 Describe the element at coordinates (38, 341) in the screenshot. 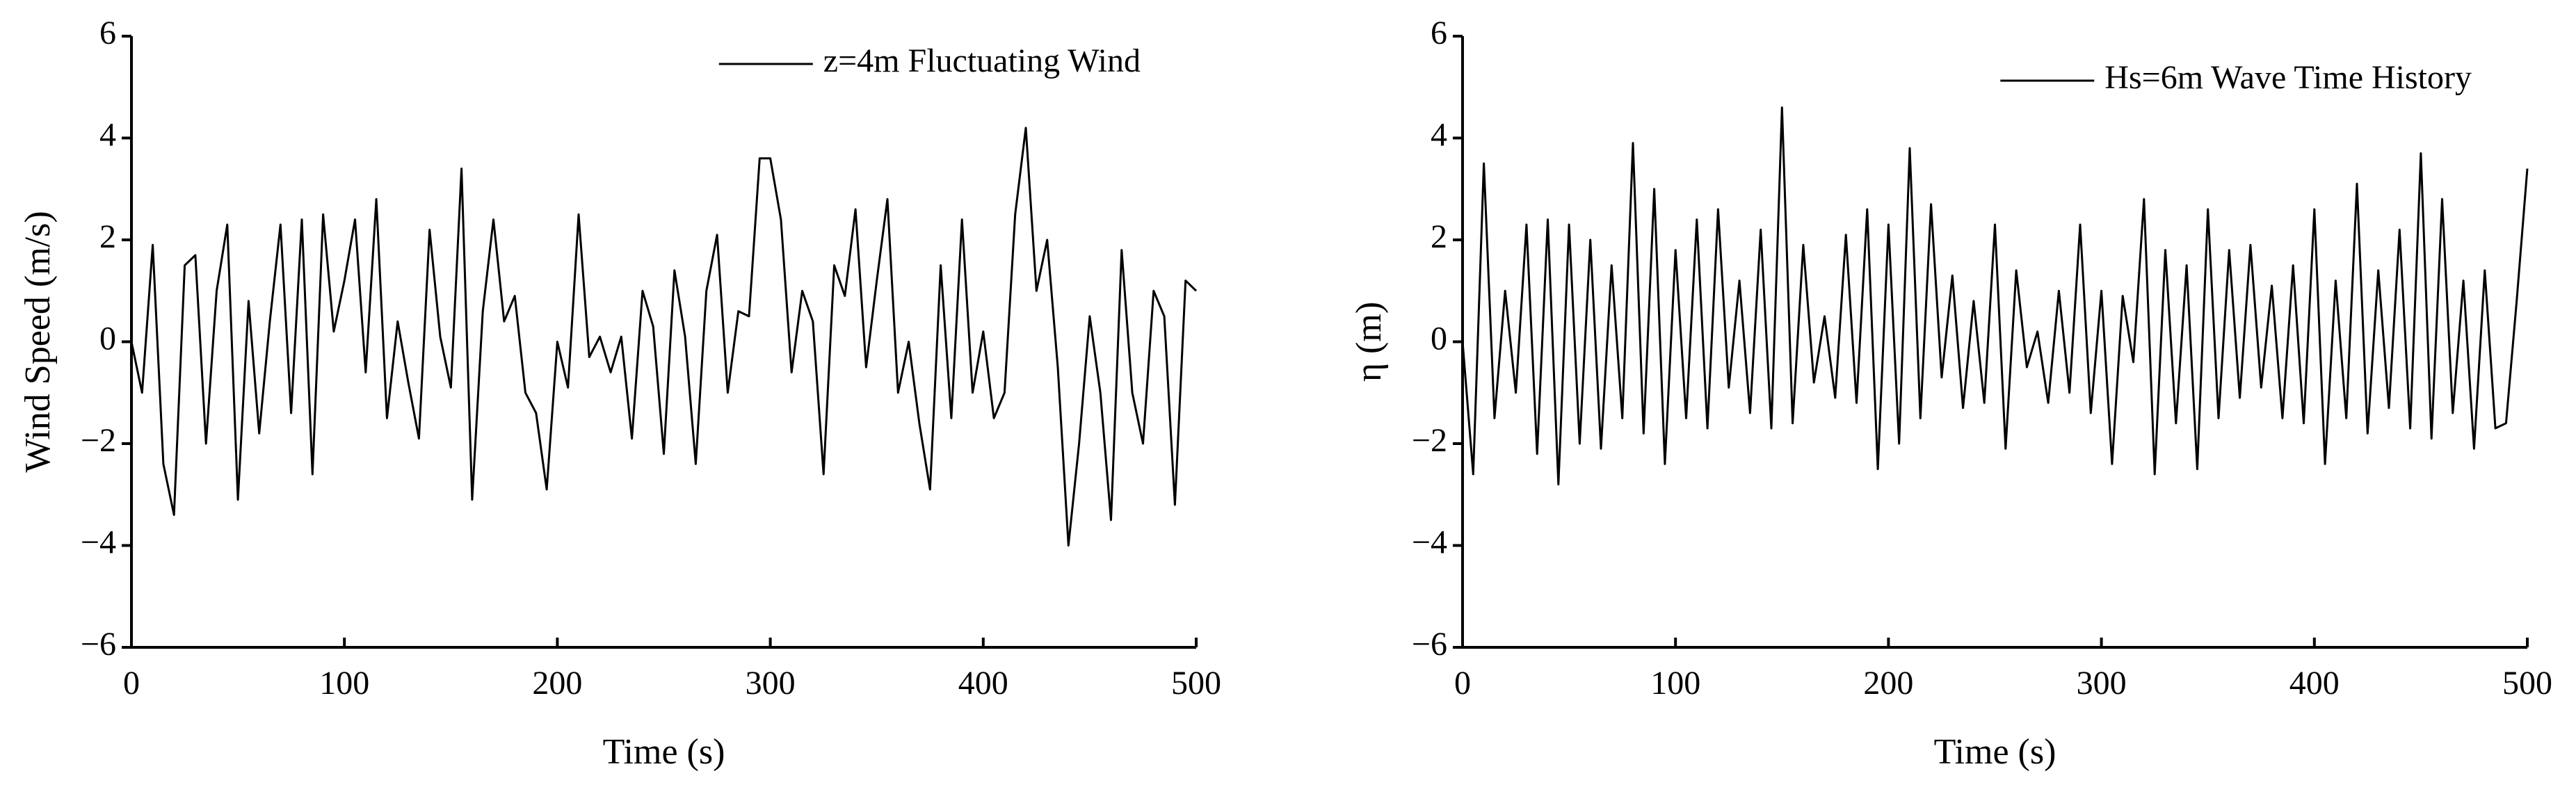

I see `y-axis-label: Wind Speed (m/s)` at that location.